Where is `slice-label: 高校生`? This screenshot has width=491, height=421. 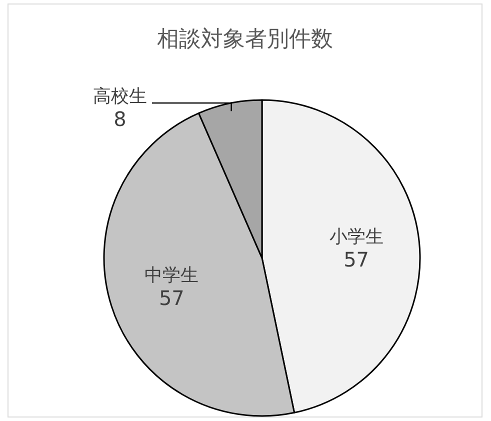
slice-label: 高校生 is located at coordinates (120, 96).